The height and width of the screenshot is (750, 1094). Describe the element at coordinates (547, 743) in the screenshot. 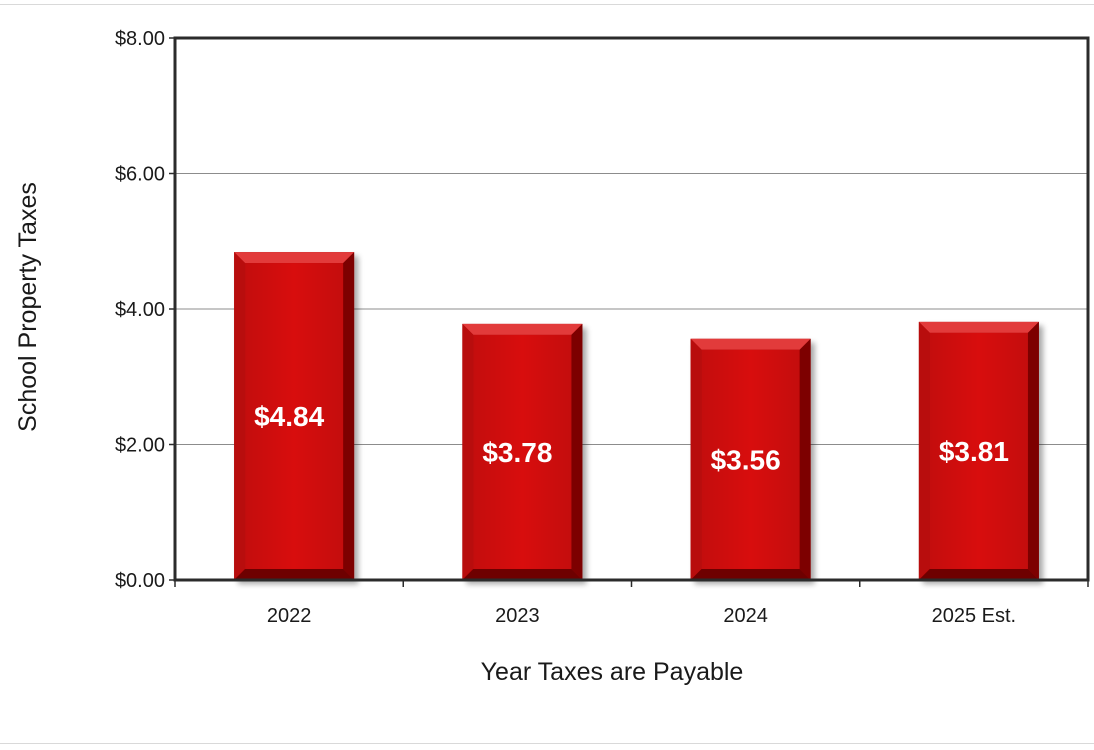

I see `bottom-rule` at that location.